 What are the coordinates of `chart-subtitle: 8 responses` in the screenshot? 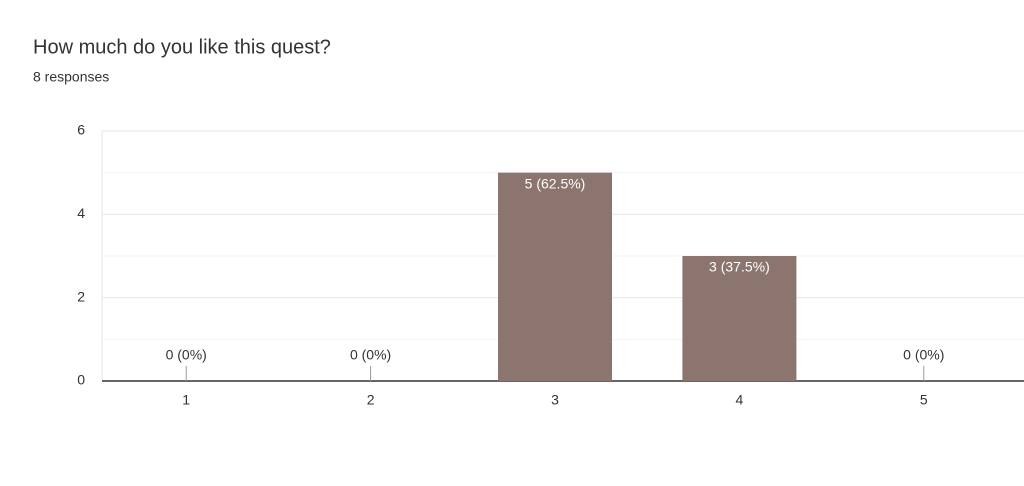 It's located at (71, 77).